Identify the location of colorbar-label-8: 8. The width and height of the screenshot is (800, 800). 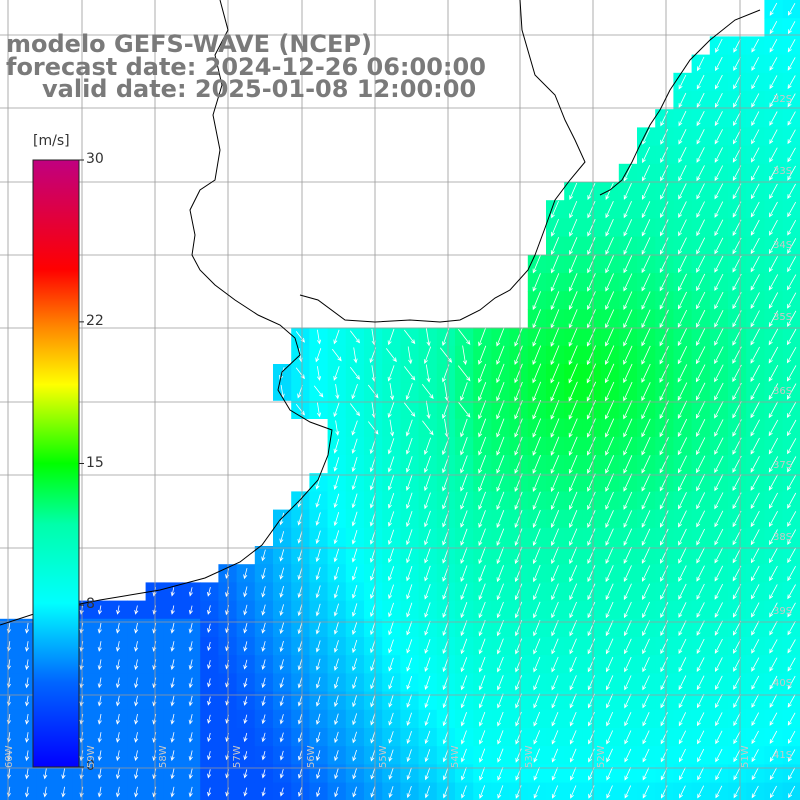
(90, 604).